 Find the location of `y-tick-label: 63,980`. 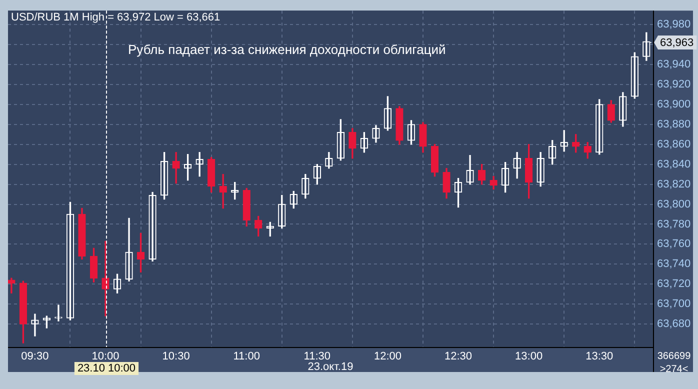

y-tick-label: 63,980 is located at coordinates (674, 24).